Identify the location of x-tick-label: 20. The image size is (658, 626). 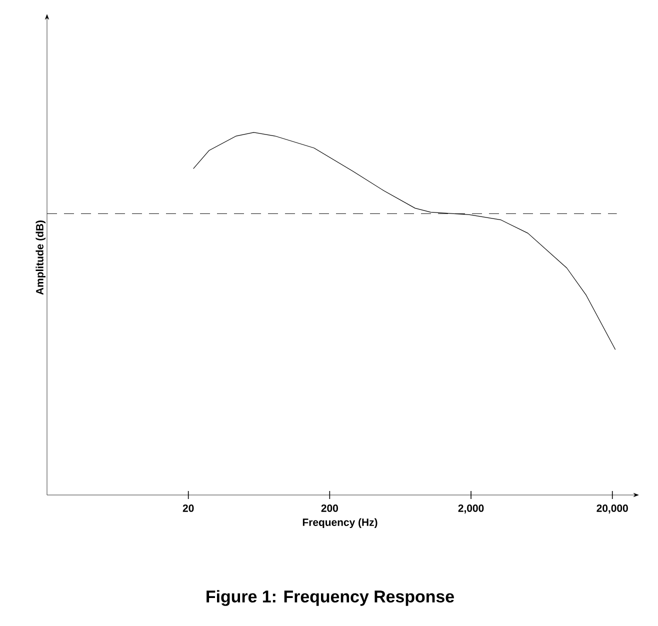
(188, 508).